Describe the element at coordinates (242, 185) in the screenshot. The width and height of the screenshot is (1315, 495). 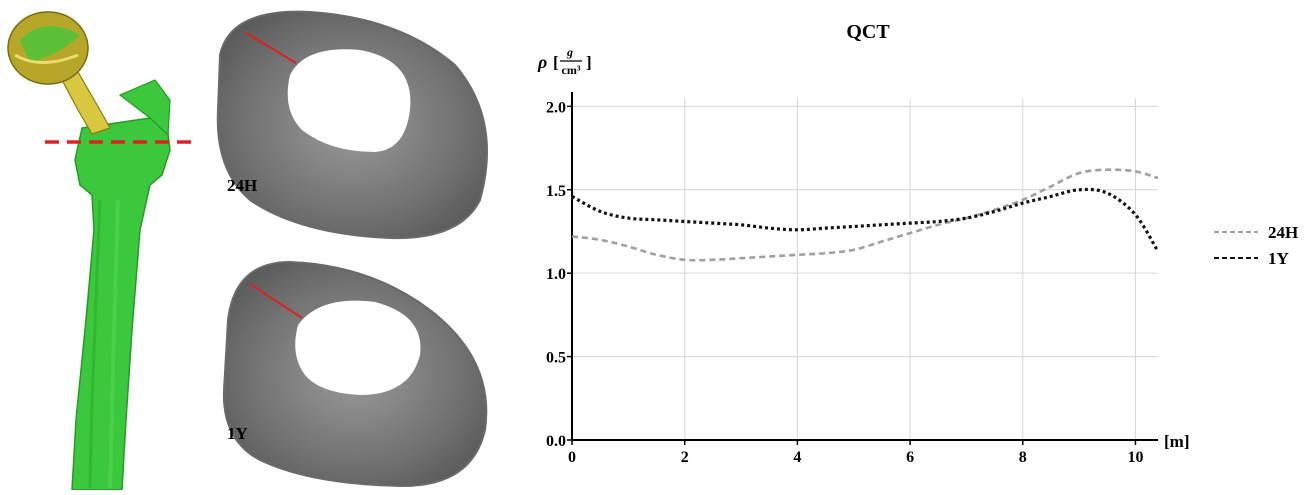
I see `section-label-24h: 24H` at that location.